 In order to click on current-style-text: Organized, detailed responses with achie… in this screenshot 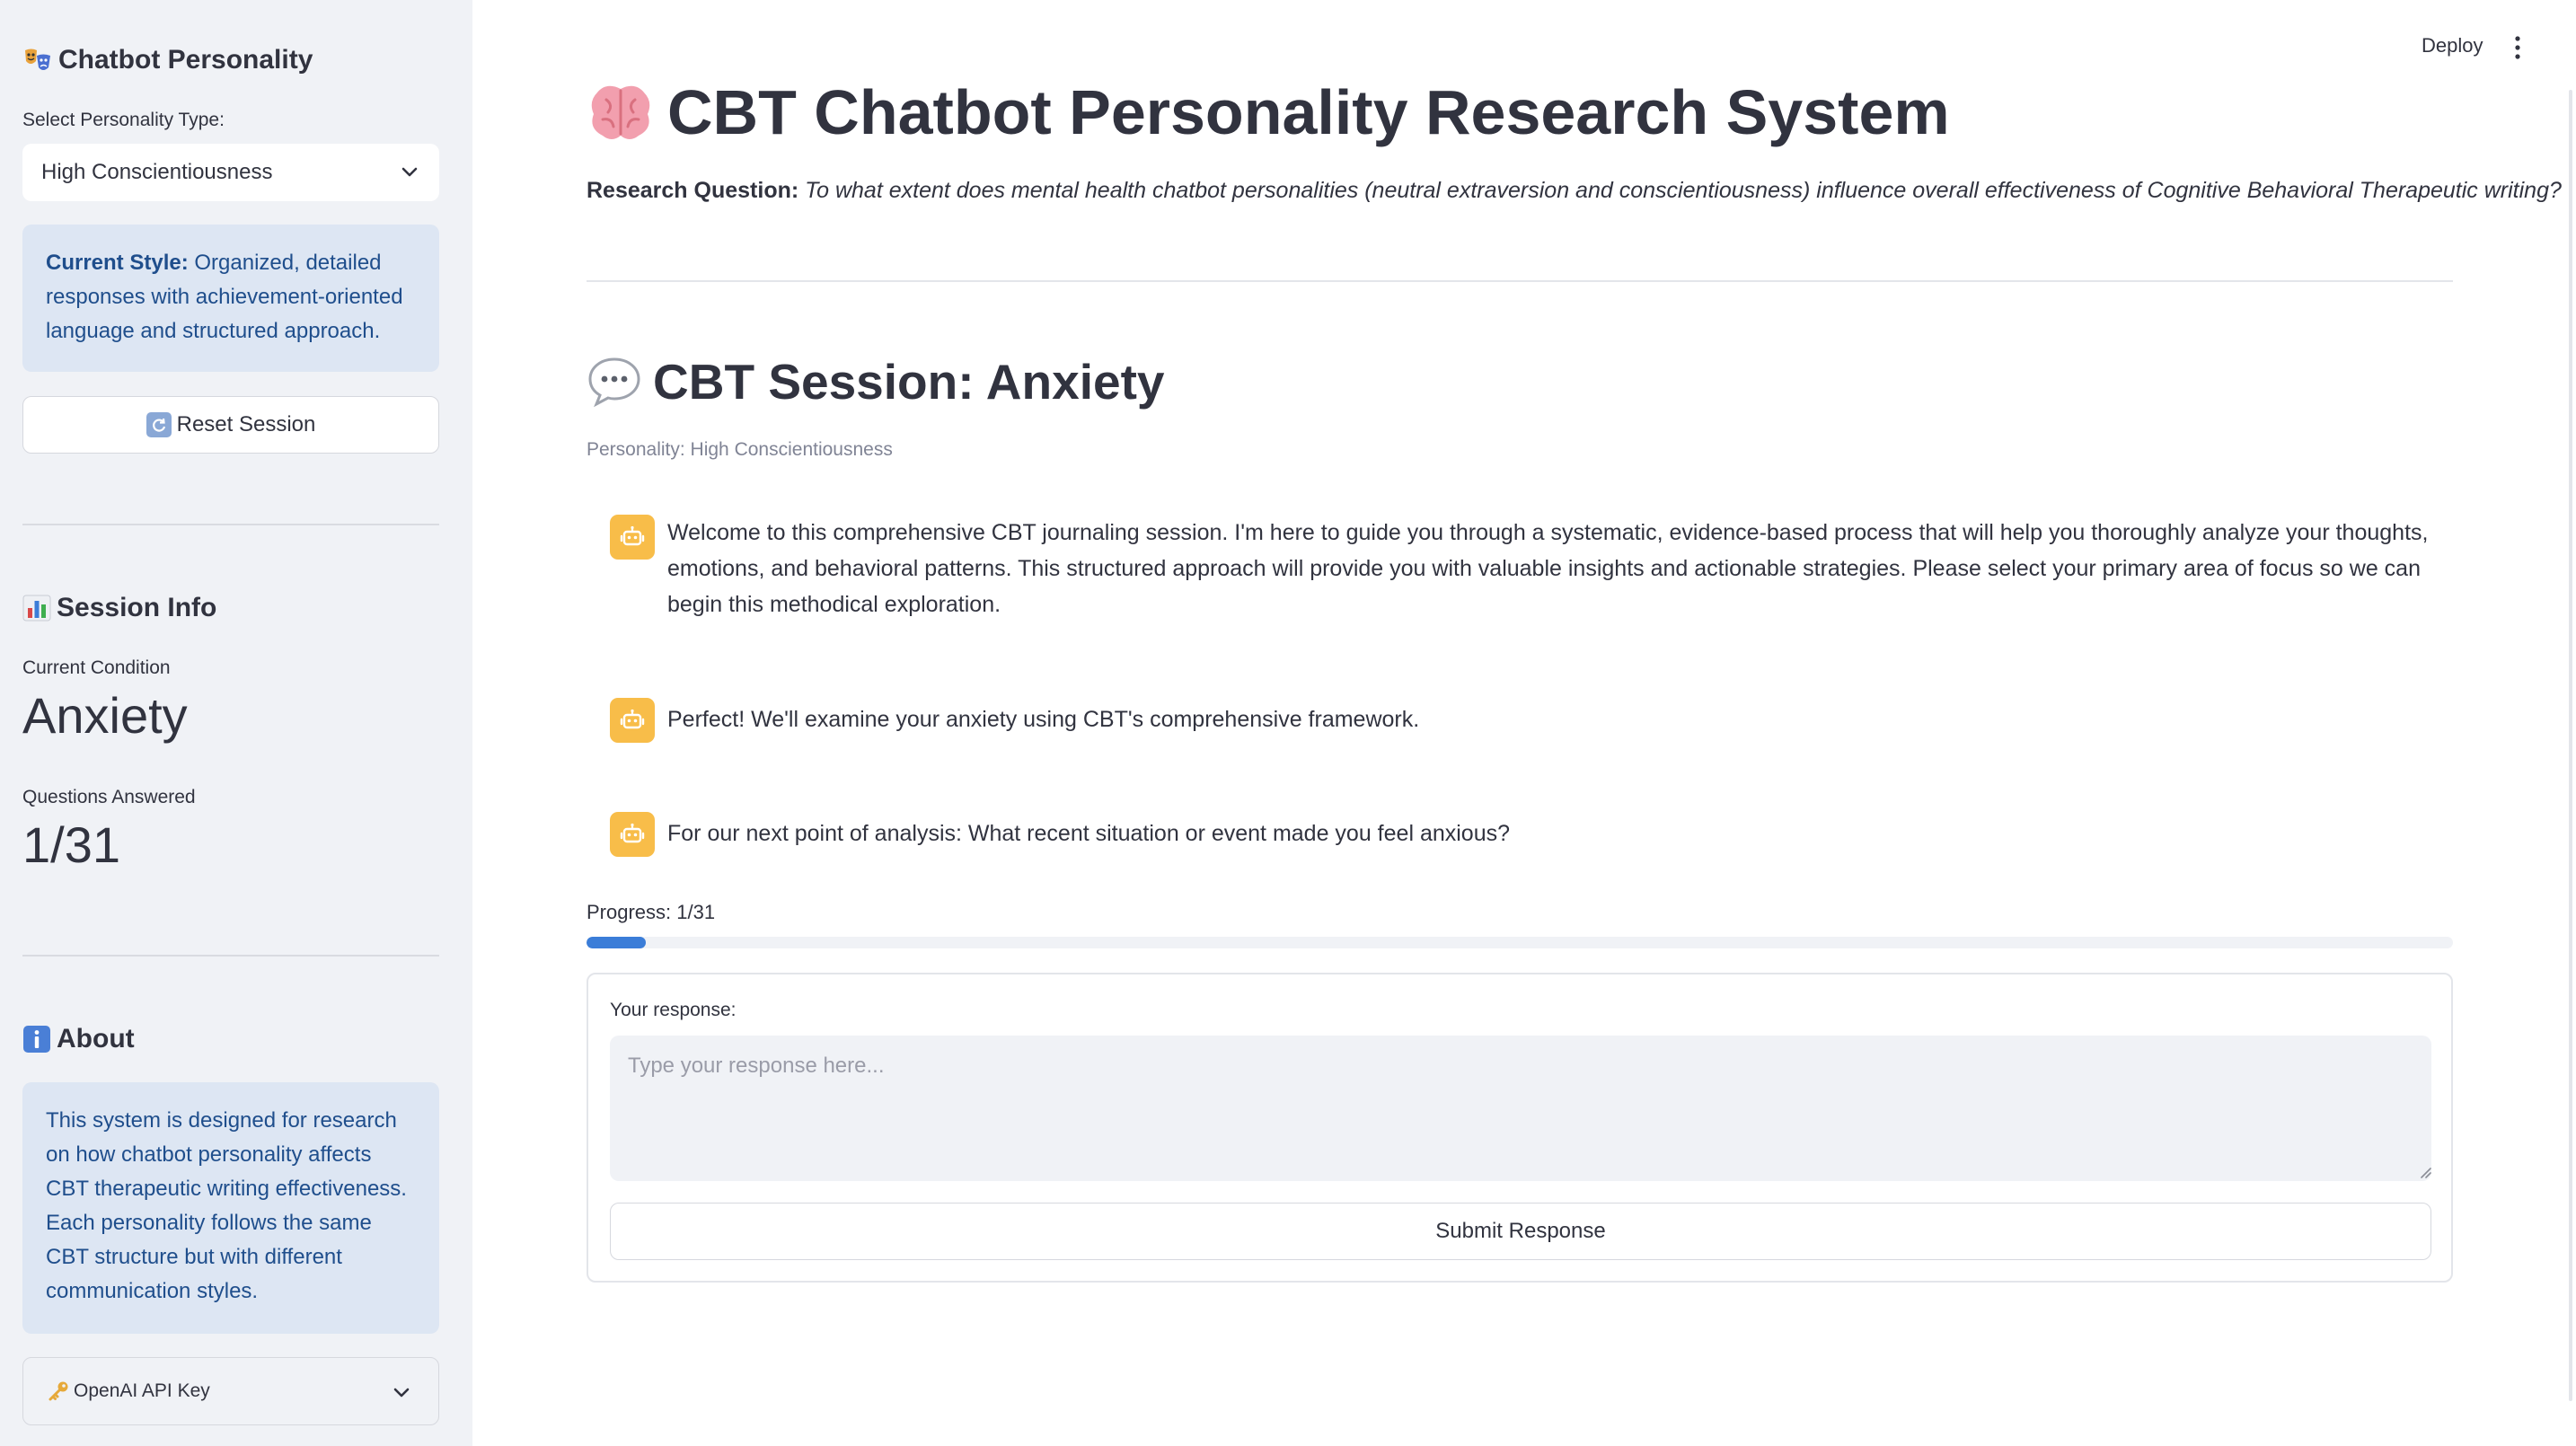, I will do `click(224, 297)`.